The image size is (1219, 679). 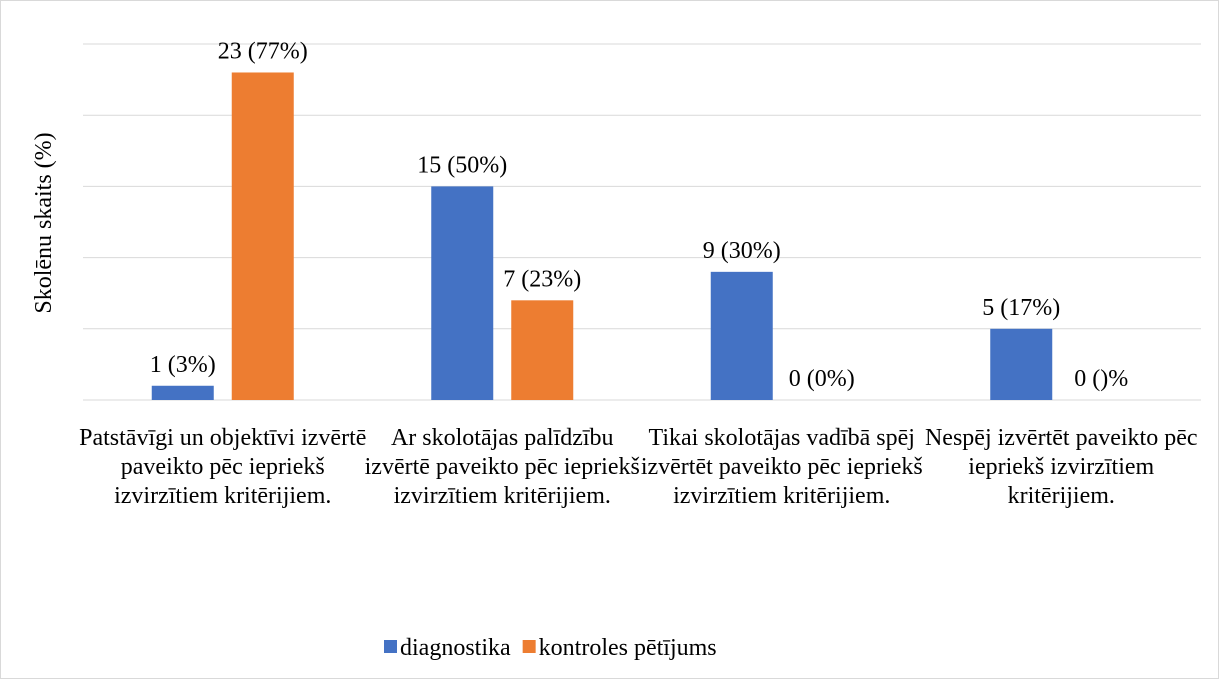 I want to click on data-label: 1 (3%), so click(x=183, y=365).